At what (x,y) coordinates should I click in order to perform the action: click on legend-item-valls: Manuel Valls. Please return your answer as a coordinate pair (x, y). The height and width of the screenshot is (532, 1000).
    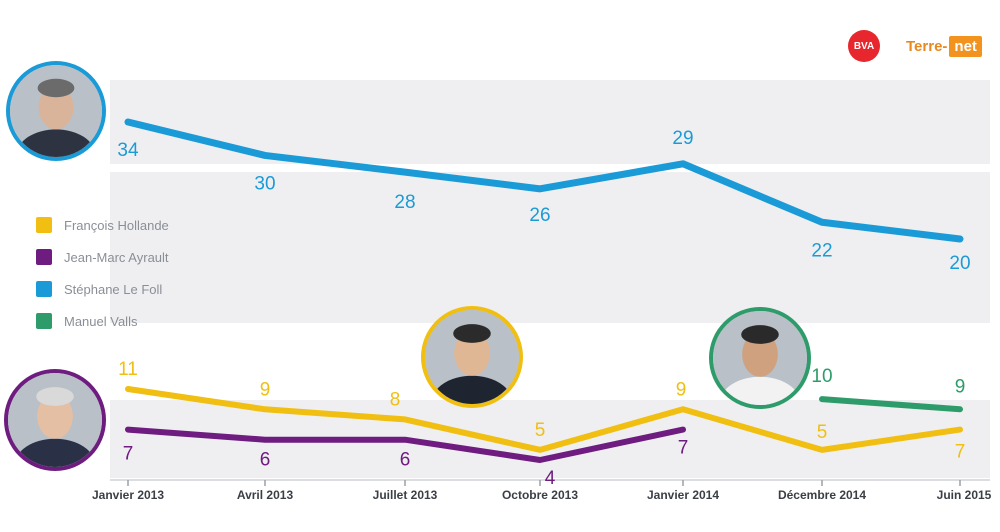
    Looking at the image, I should click on (102, 321).